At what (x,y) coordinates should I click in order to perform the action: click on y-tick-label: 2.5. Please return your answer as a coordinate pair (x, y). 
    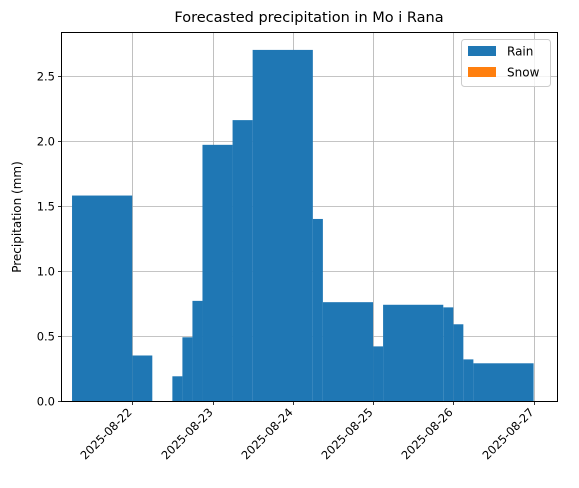
    Looking at the image, I should click on (46, 77).